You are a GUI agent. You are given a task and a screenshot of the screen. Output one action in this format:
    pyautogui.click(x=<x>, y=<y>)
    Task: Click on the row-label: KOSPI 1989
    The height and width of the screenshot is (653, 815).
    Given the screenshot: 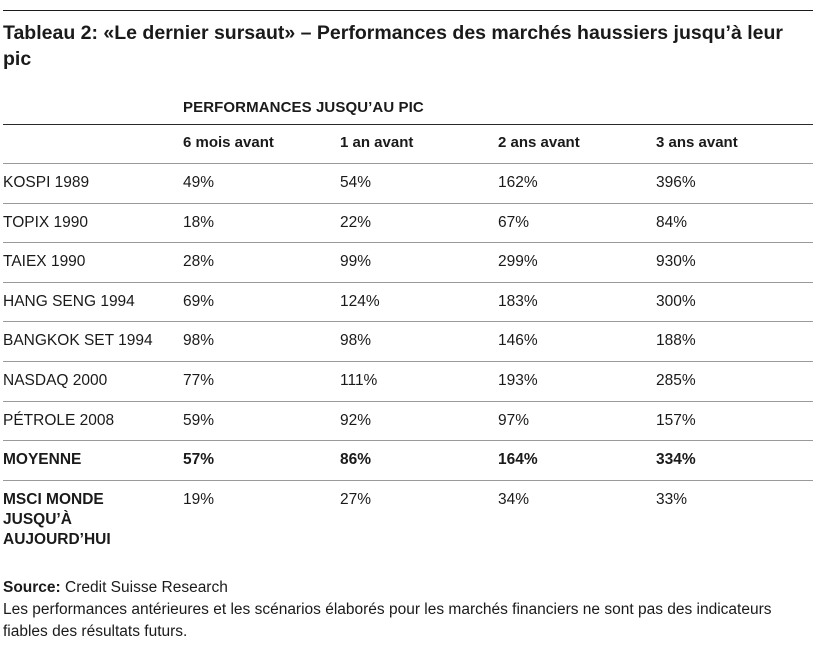 What is the action you would take?
    pyautogui.click(x=46, y=182)
    